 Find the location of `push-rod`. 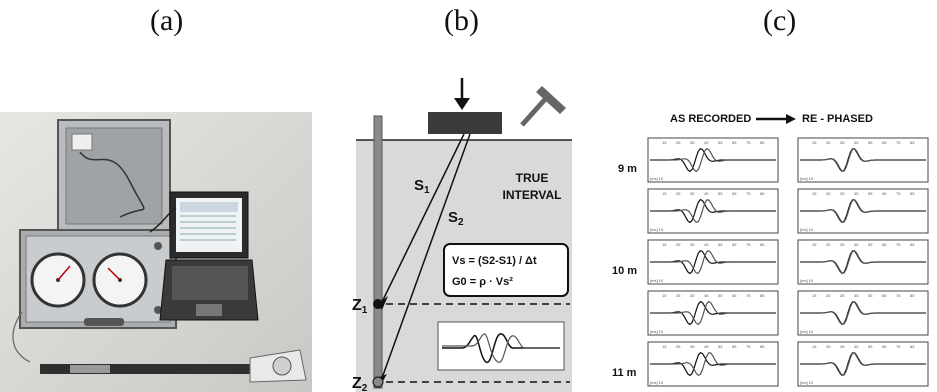

push-rod is located at coordinates (378, 252).